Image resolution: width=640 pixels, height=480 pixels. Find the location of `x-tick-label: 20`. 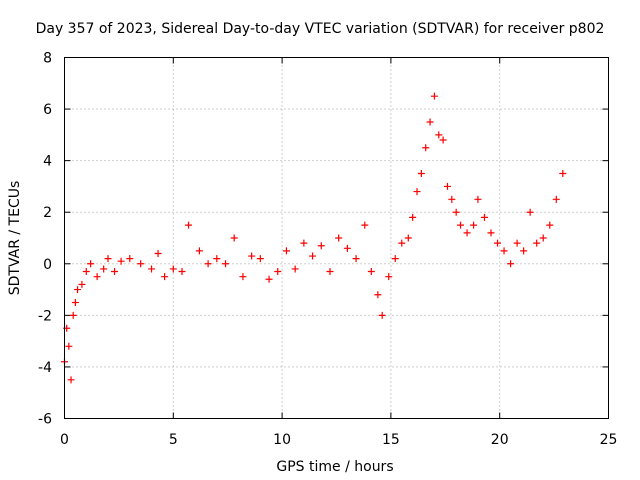

x-tick-label: 20 is located at coordinates (500, 440).